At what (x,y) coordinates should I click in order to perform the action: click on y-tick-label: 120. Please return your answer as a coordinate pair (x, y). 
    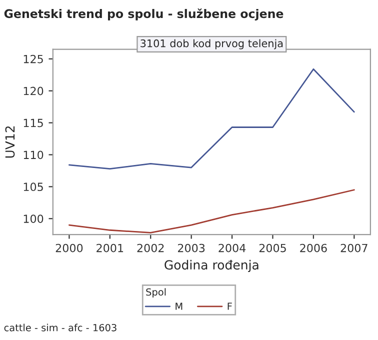
    Looking at the image, I should click on (34, 91).